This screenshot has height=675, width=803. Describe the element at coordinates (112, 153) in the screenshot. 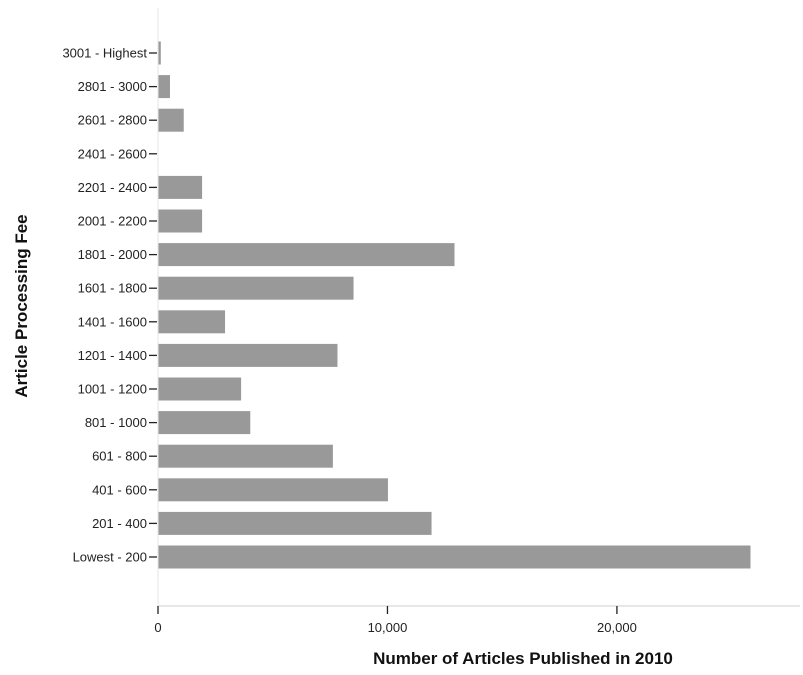

I see `y-tick-label: 2401 - 2600` at that location.